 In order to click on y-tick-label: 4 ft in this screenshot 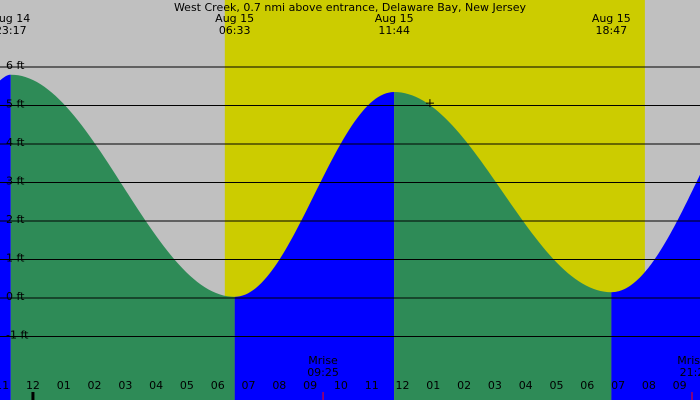, I will do `click(15, 142)`.